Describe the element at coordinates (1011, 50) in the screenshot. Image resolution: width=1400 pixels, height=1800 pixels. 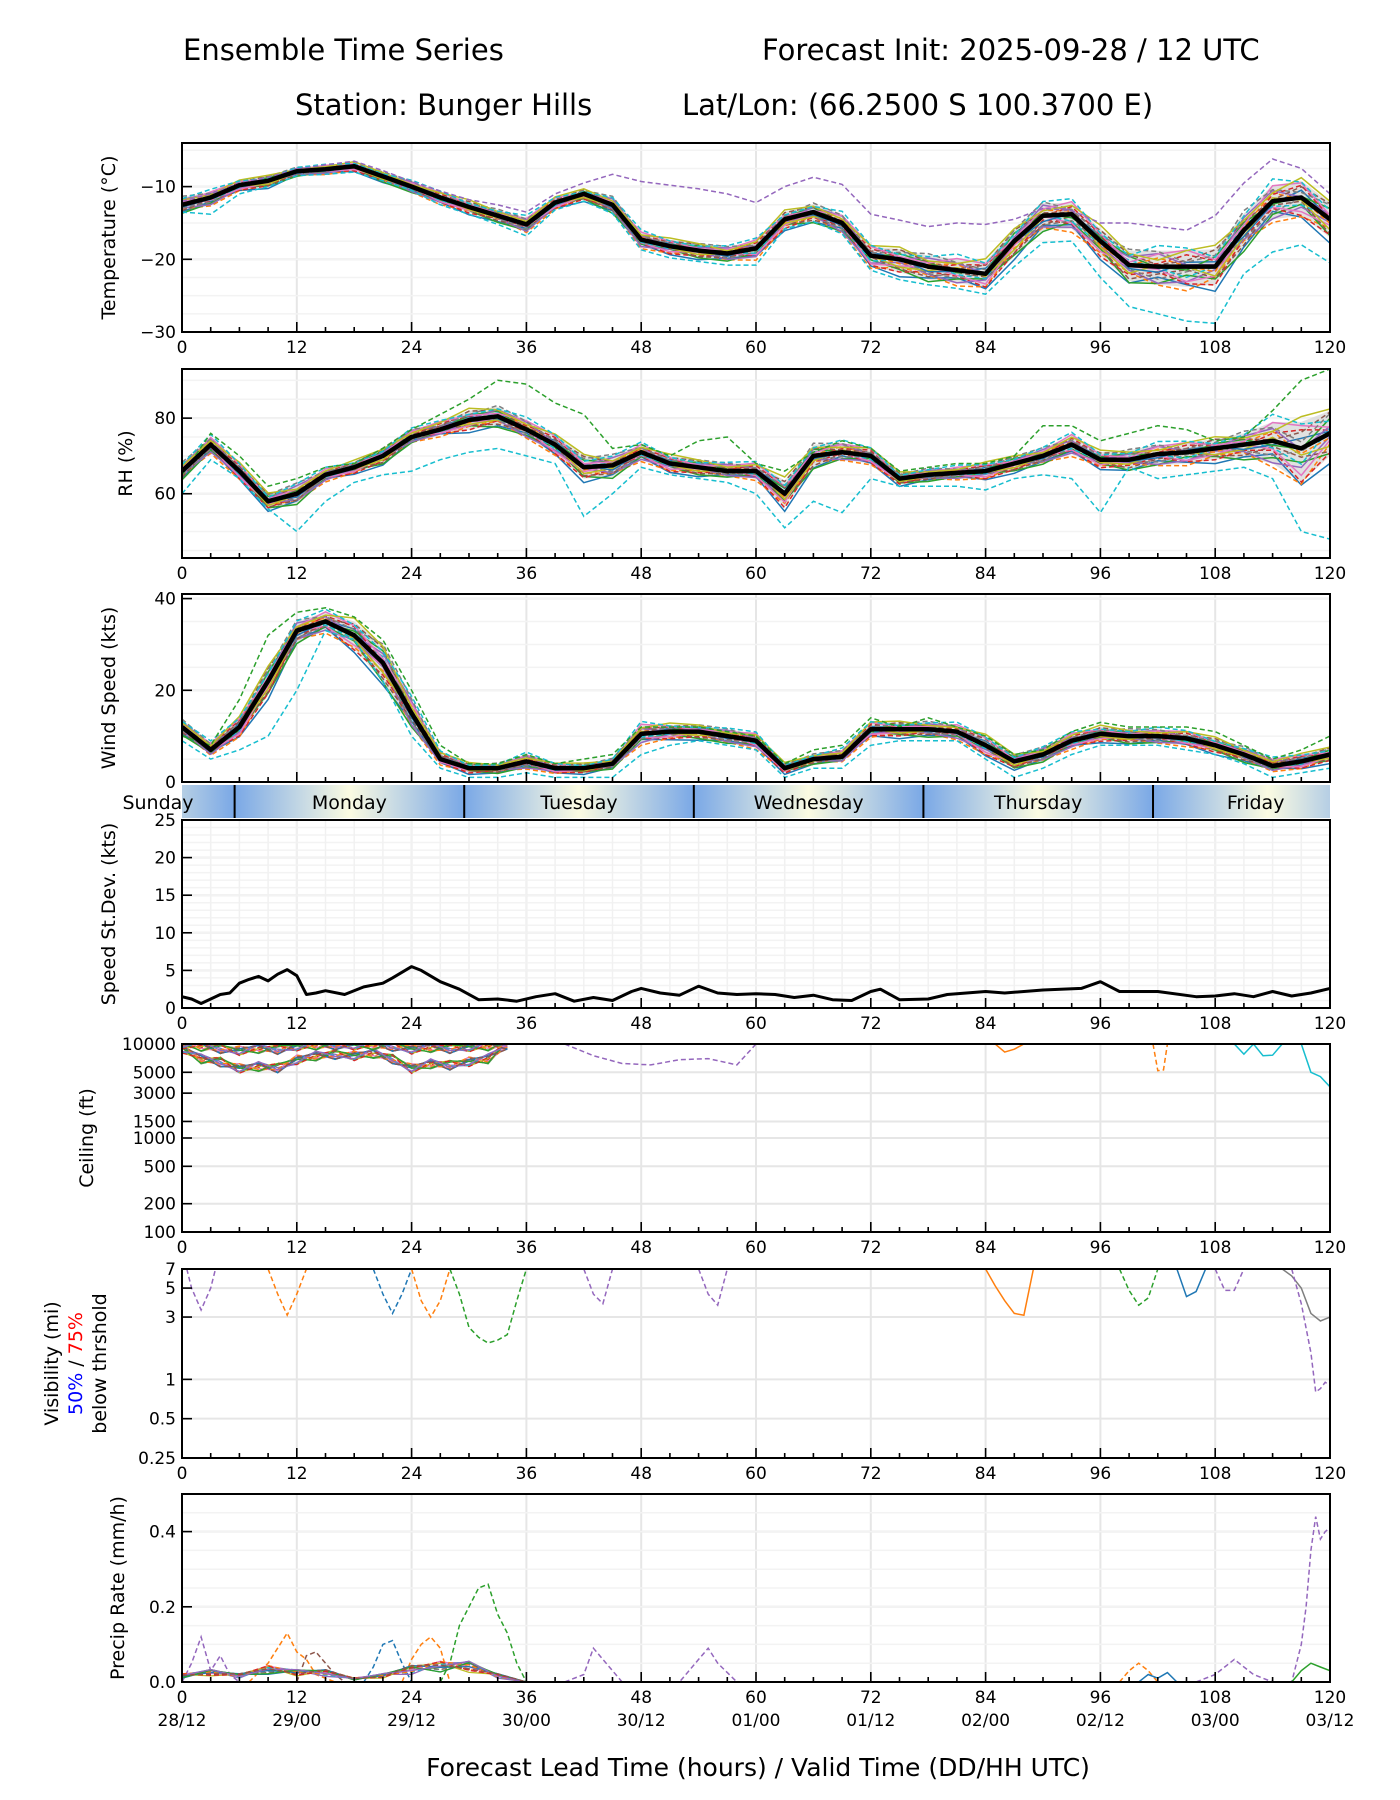
I see `forecast-init-label: Forecast Init: 2025-09-28 / 12 UTC` at that location.